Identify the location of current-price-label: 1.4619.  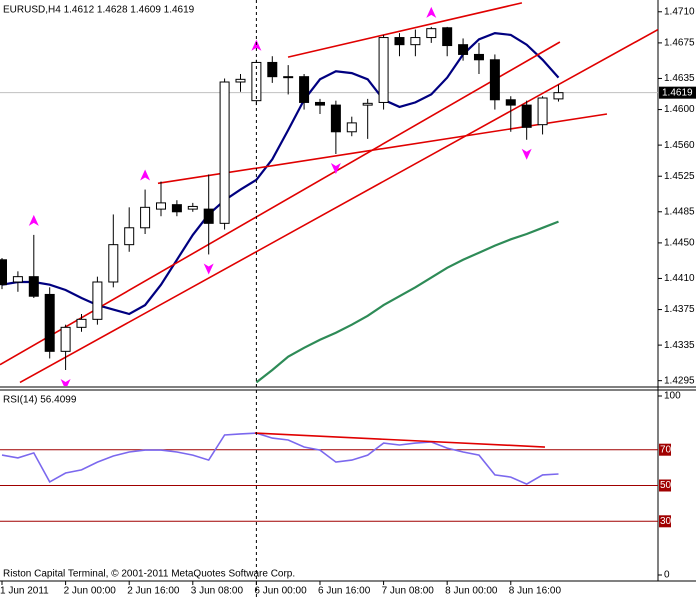
(677, 92).